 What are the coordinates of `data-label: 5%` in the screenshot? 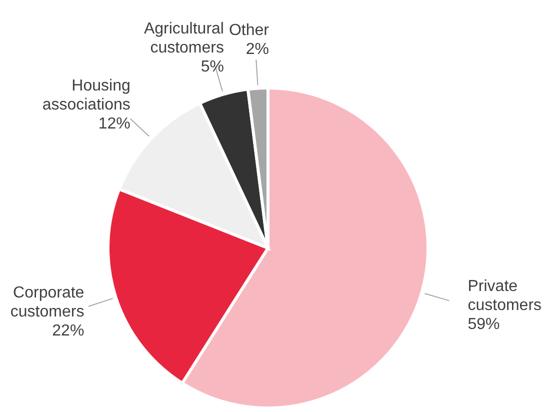 It's located at (212, 67).